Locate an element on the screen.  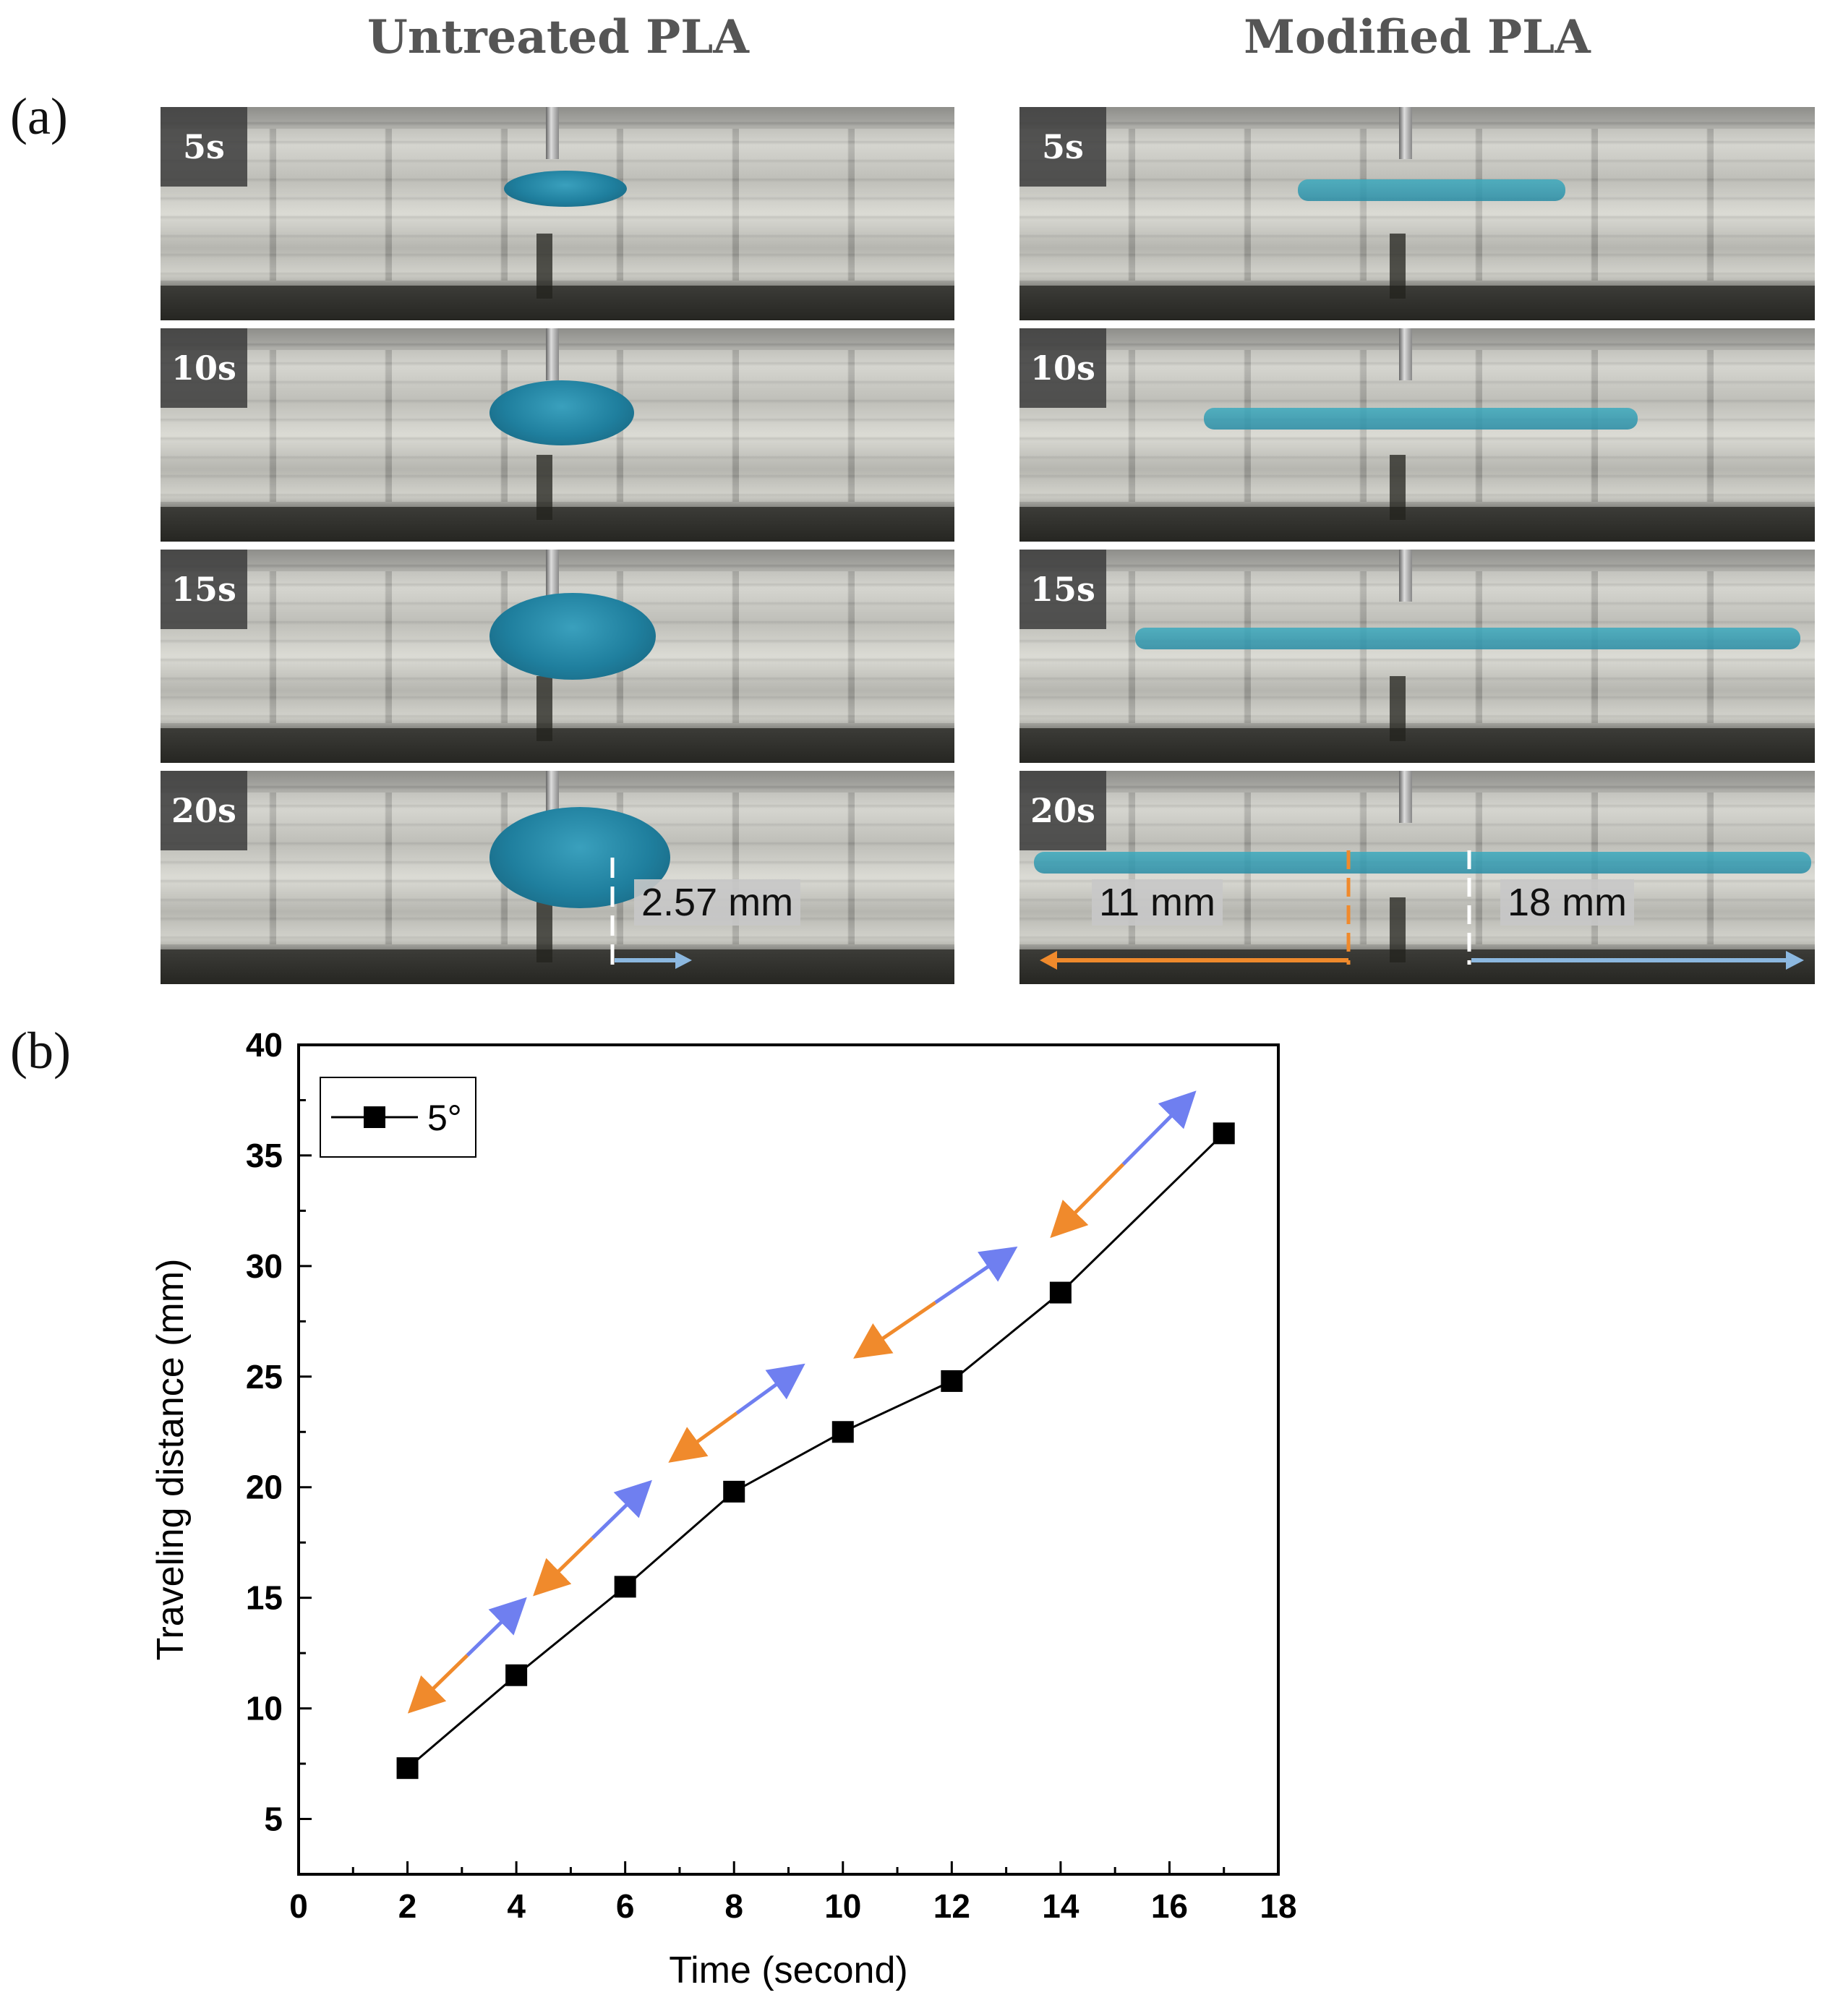
x-tick-label: 8 is located at coordinates (733, 1906).